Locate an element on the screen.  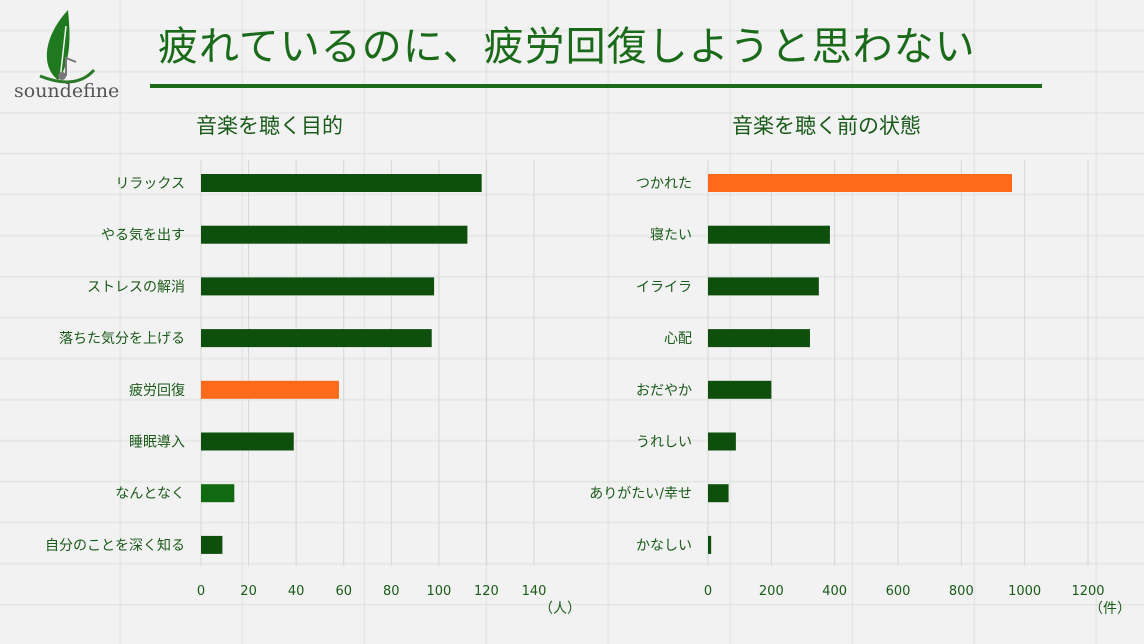
purpose-tick-label: 20 is located at coordinates (248, 591).